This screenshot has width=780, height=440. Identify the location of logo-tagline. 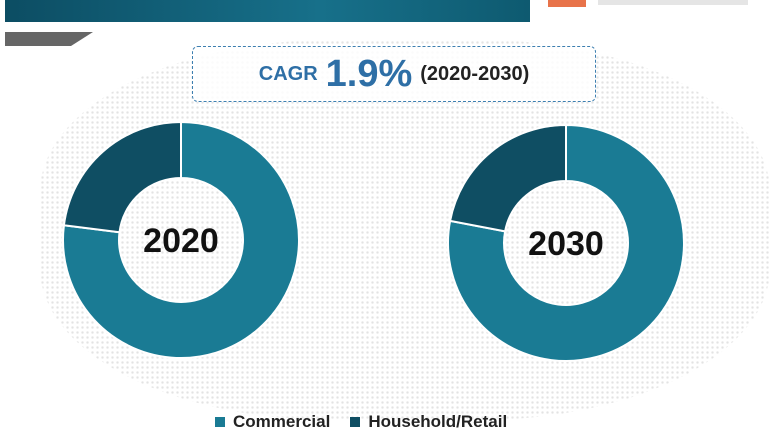
(673, 2).